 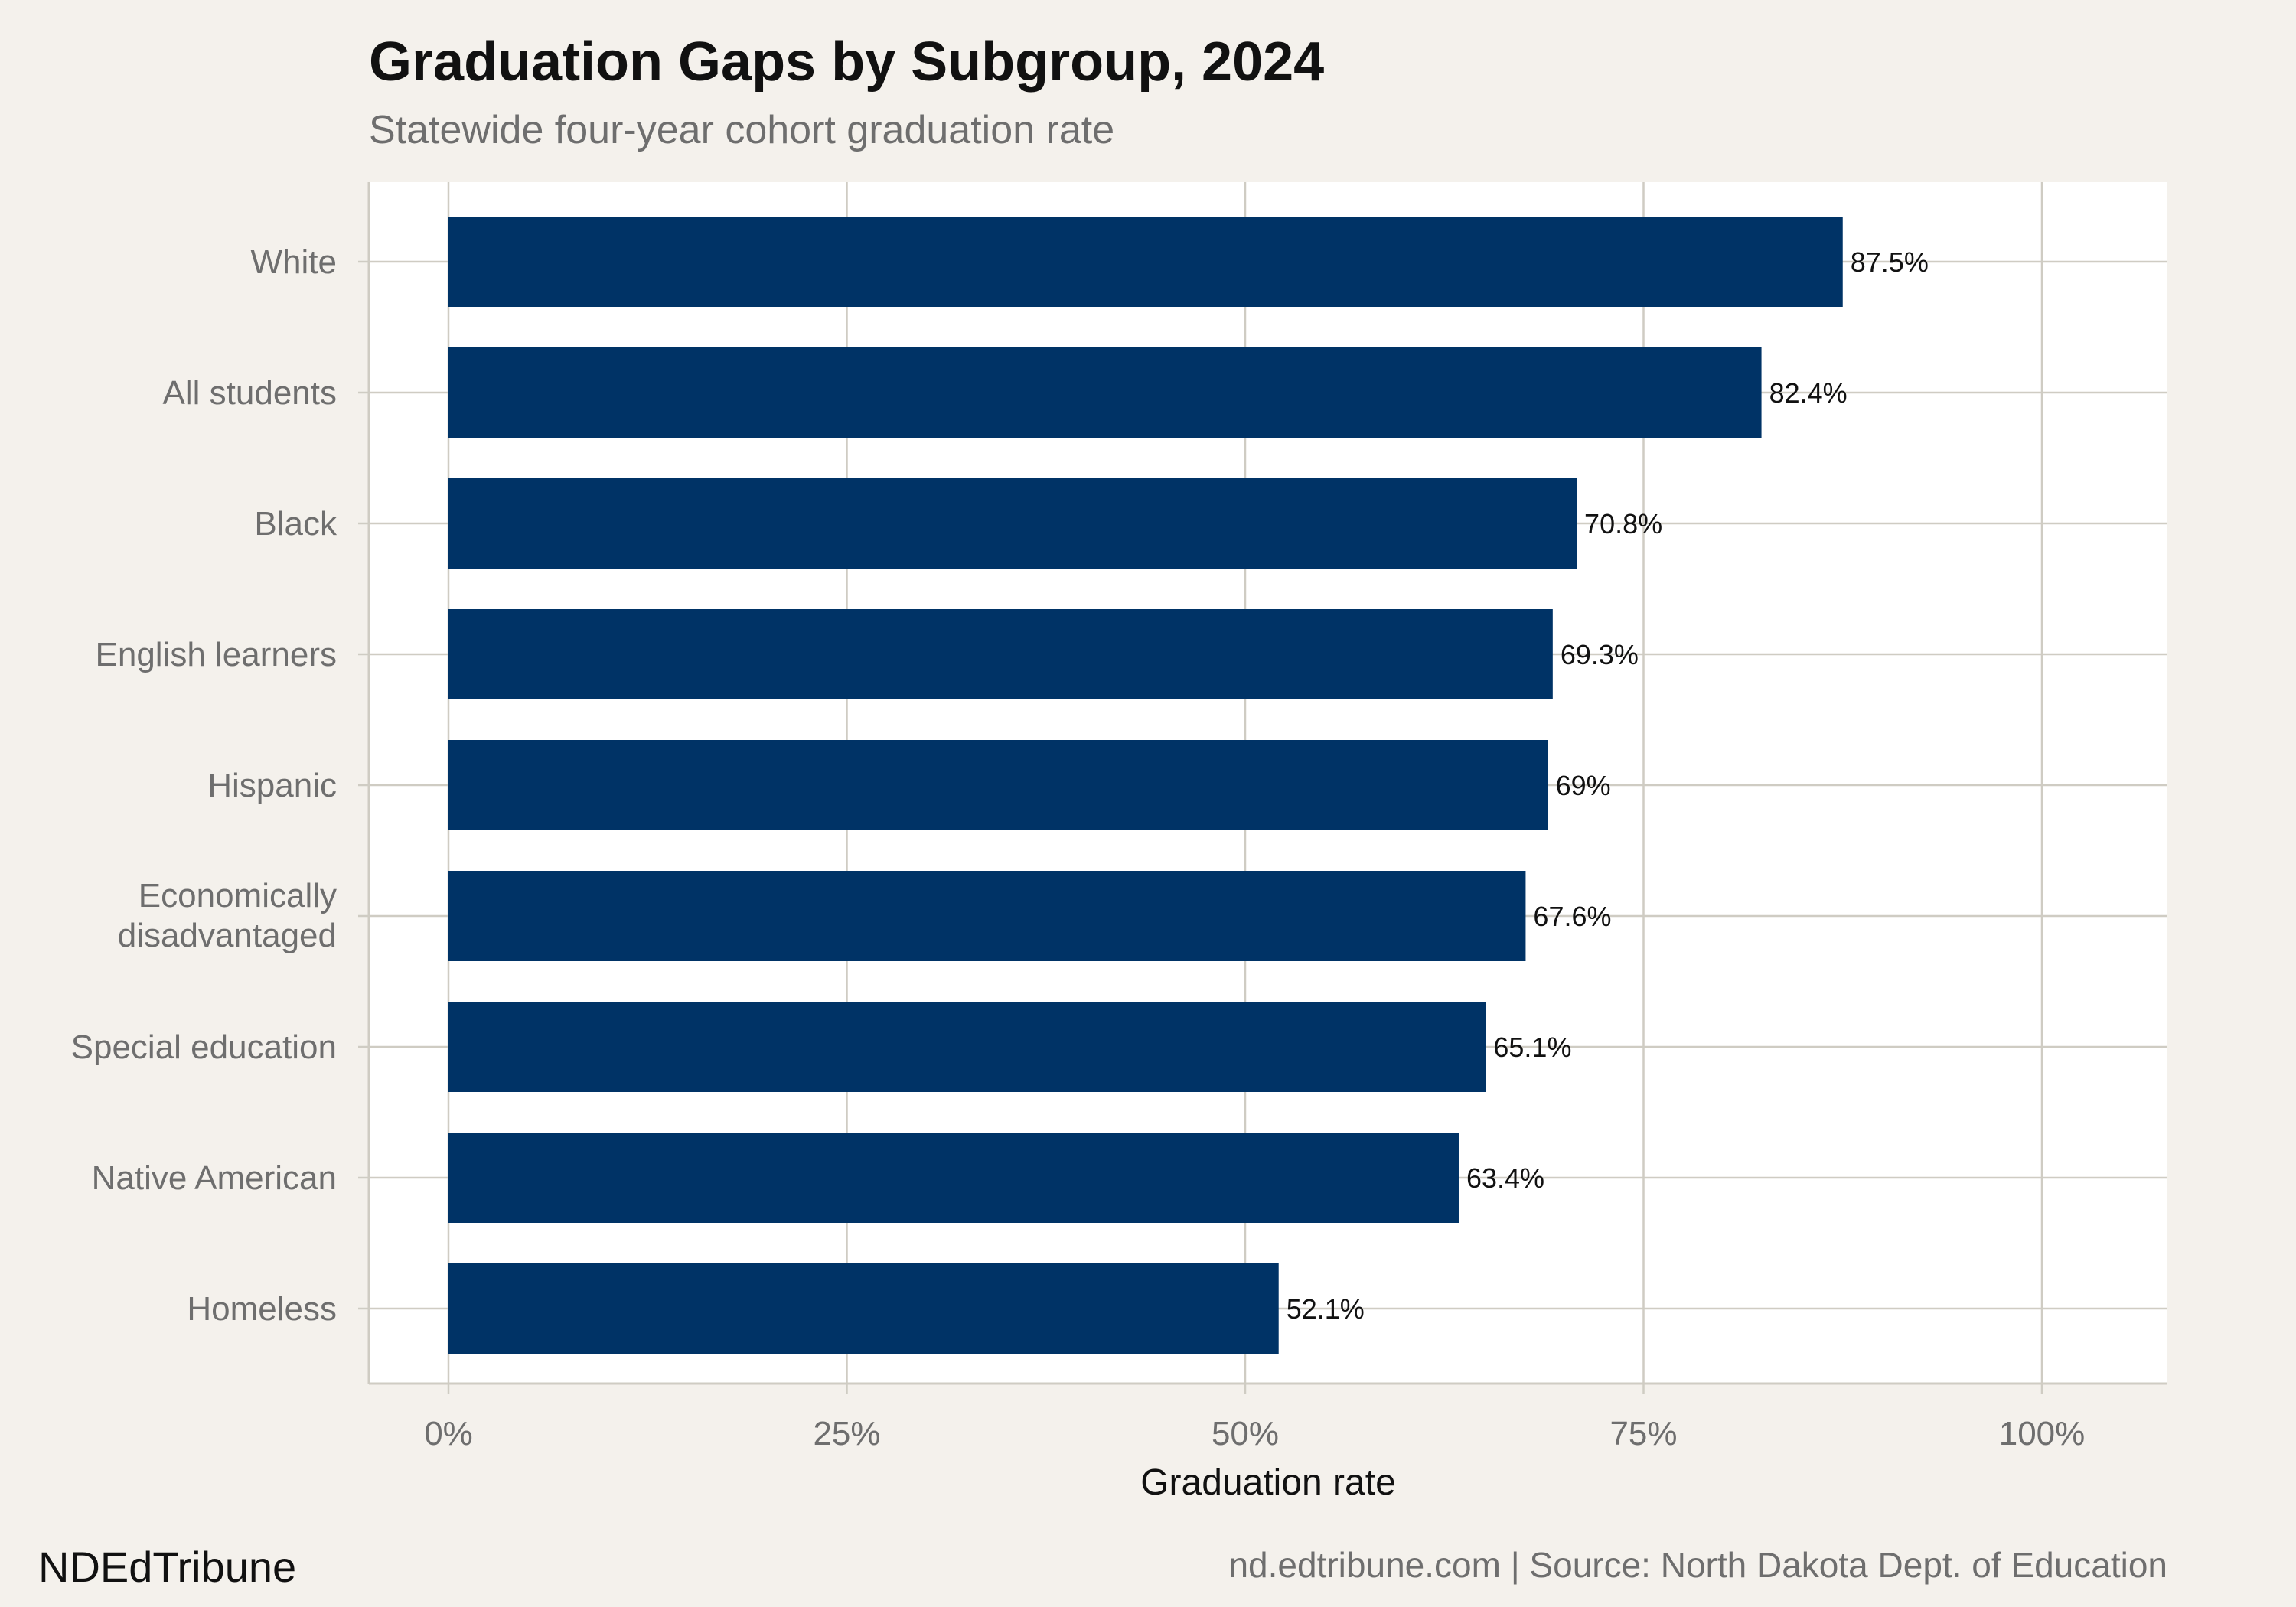 What do you see at coordinates (448, 1433) in the screenshot?
I see `x-tick-label: 0%` at bounding box center [448, 1433].